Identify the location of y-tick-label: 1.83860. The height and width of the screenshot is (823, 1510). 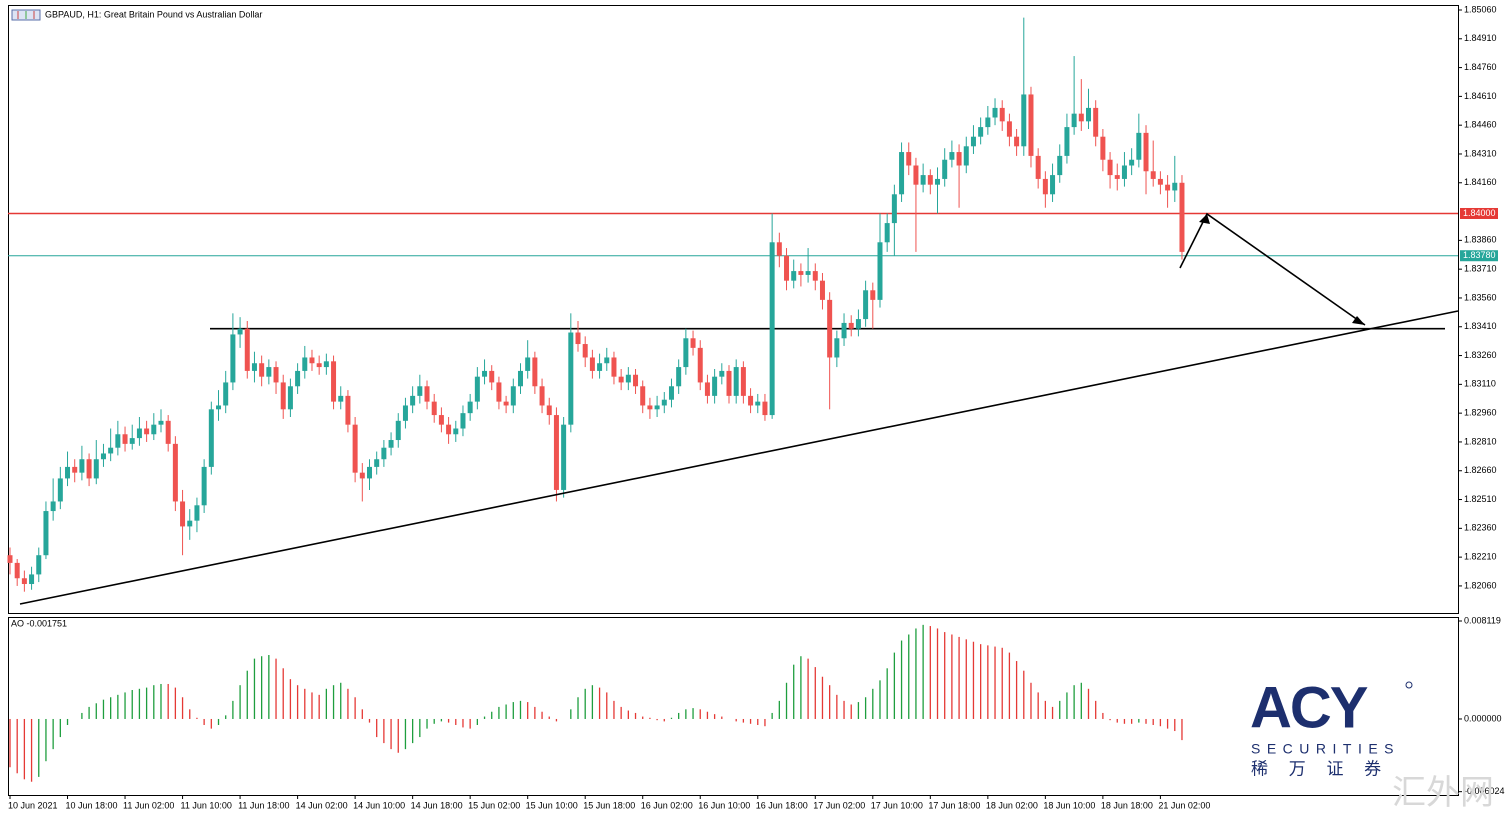
(1480, 240).